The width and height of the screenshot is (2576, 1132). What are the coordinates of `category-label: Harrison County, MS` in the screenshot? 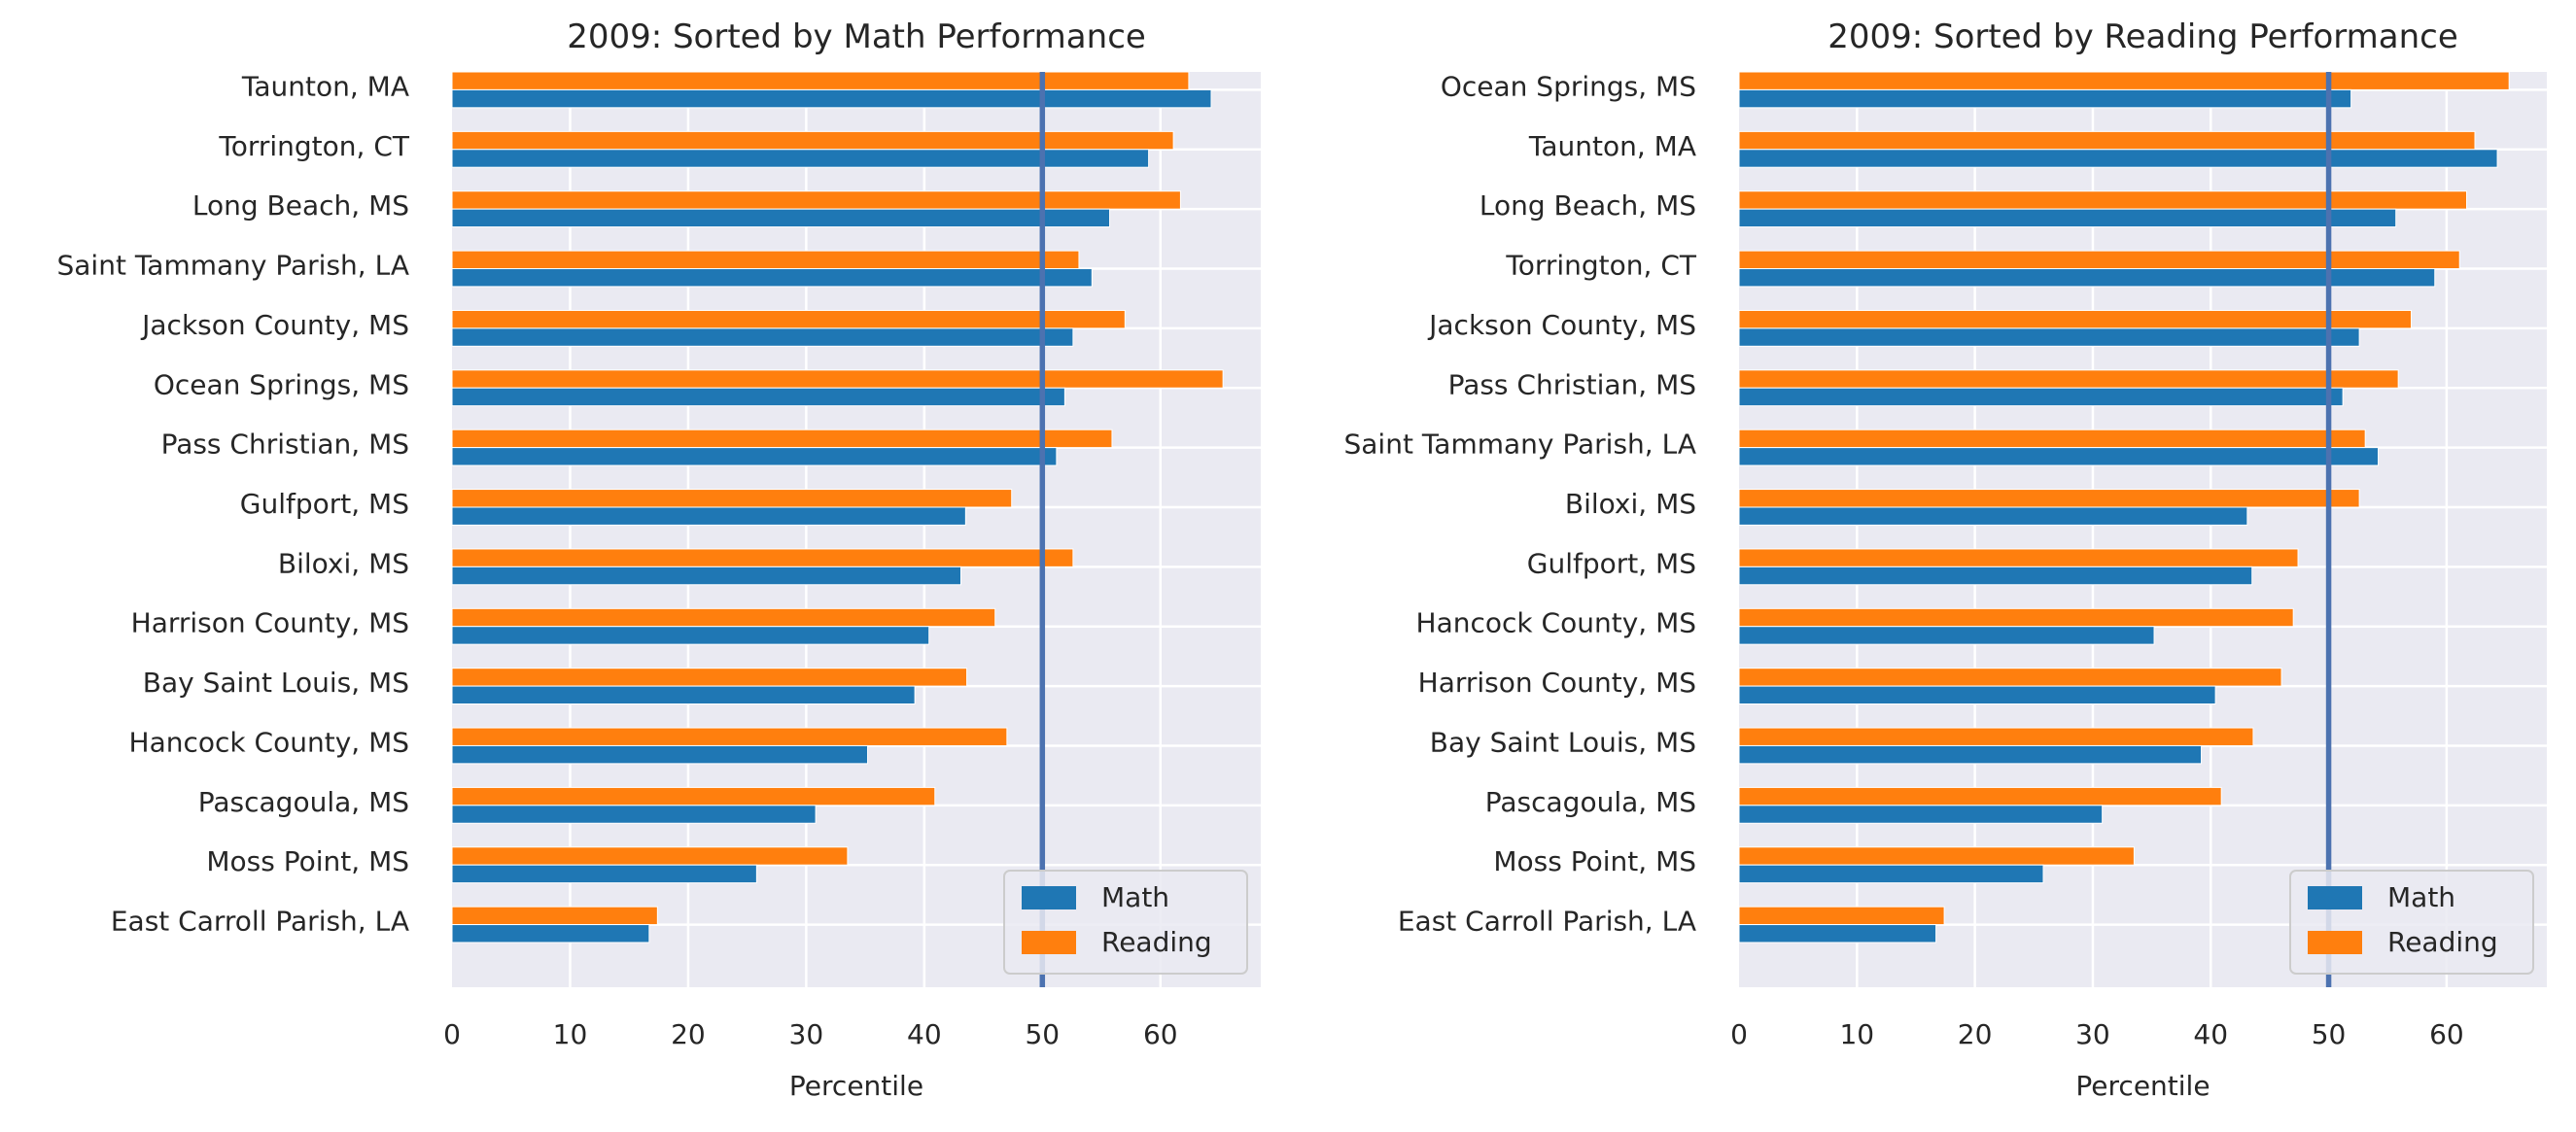 It's located at (1557, 683).